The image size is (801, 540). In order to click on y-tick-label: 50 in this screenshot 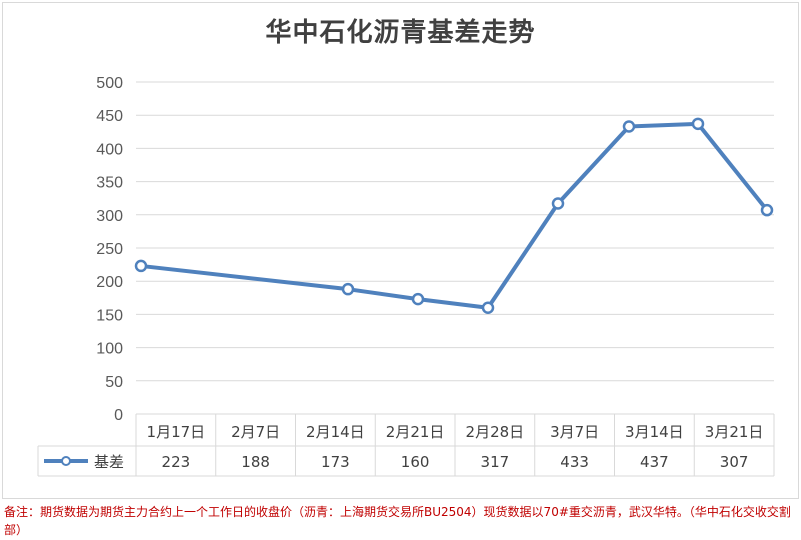, I will do `click(114, 382)`.